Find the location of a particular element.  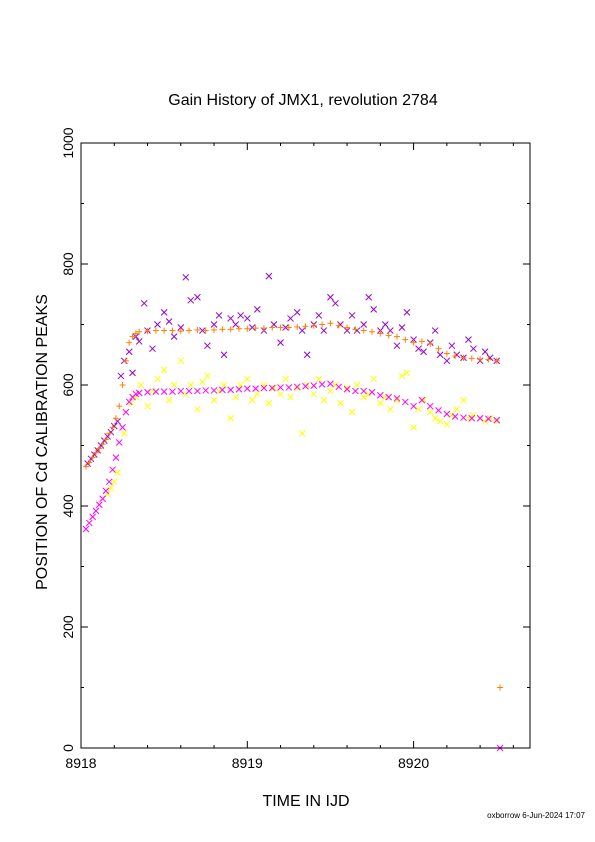

y-tick-label: 400 is located at coordinates (68, 506).